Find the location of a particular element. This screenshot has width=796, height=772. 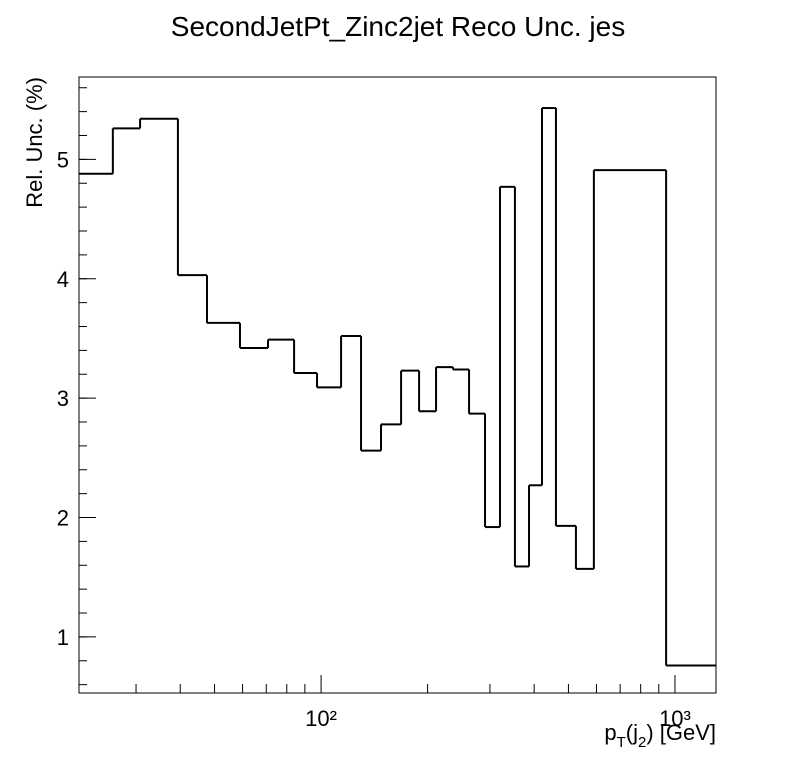

y-tick-label: 5 is located at coordinates (63, 159).